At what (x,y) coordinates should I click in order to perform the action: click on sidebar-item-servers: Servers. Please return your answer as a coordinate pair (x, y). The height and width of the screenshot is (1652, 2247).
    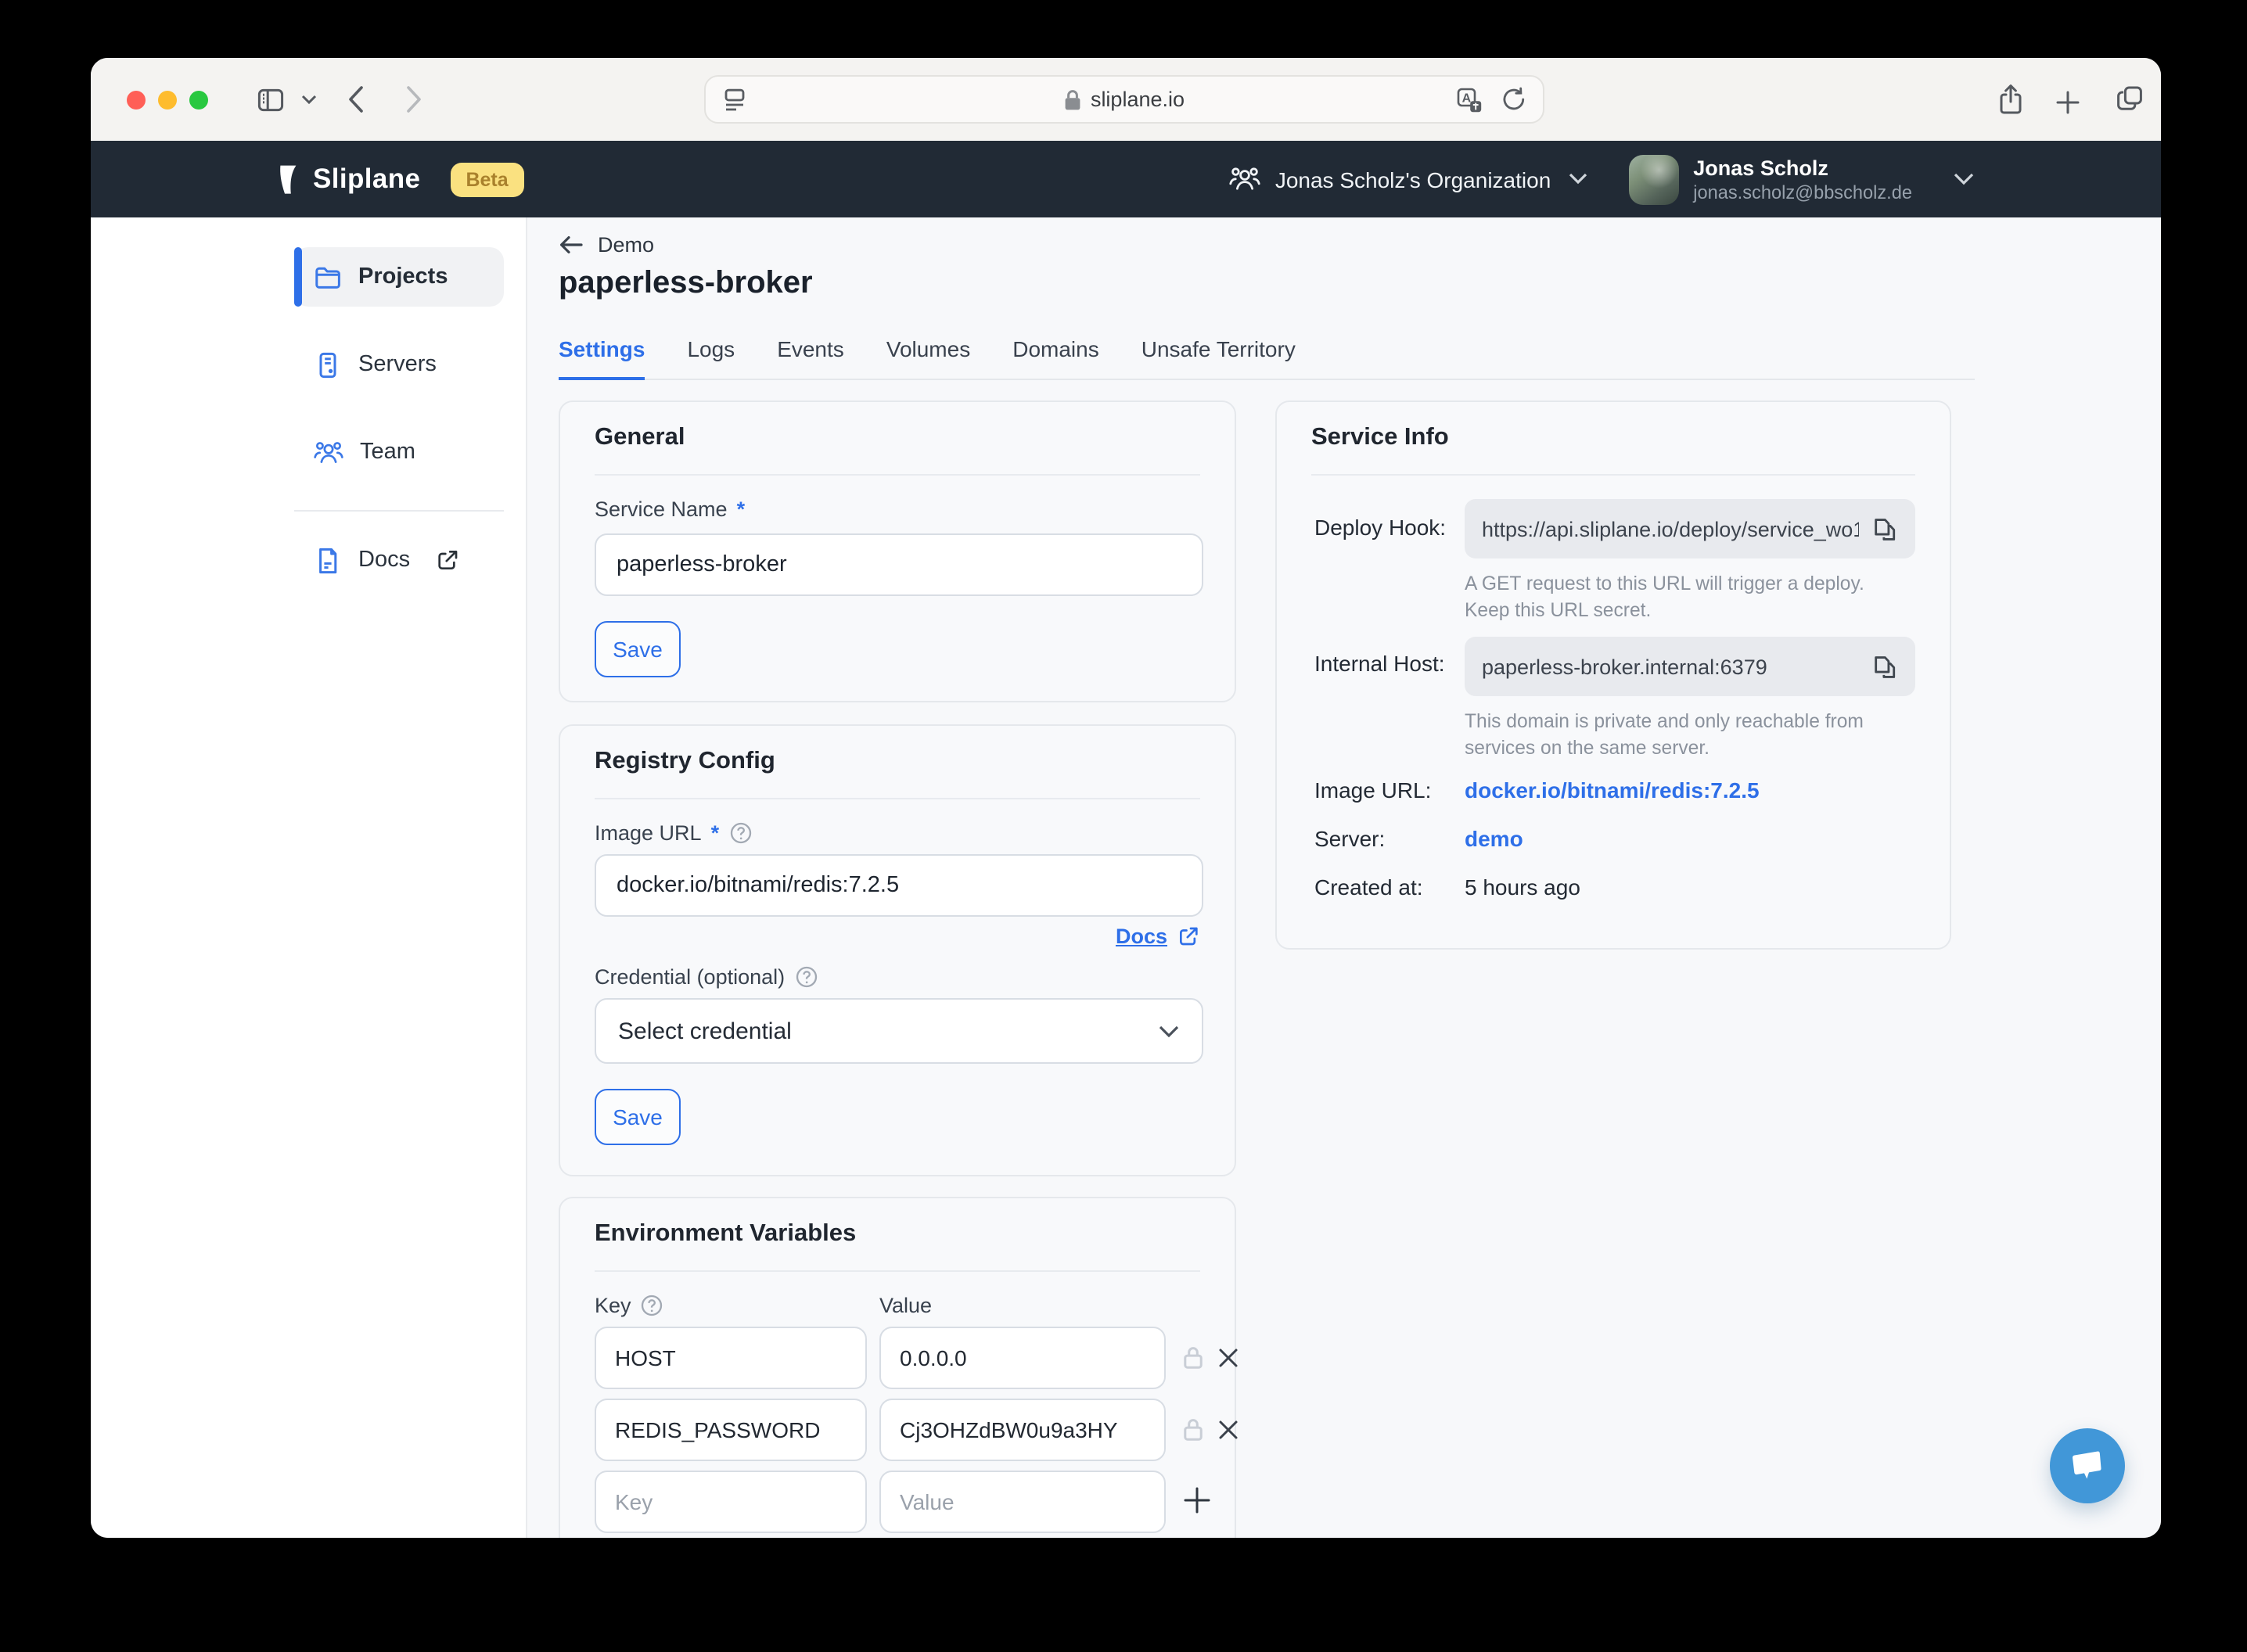
    Looking at the image, I should click on (399, 365).